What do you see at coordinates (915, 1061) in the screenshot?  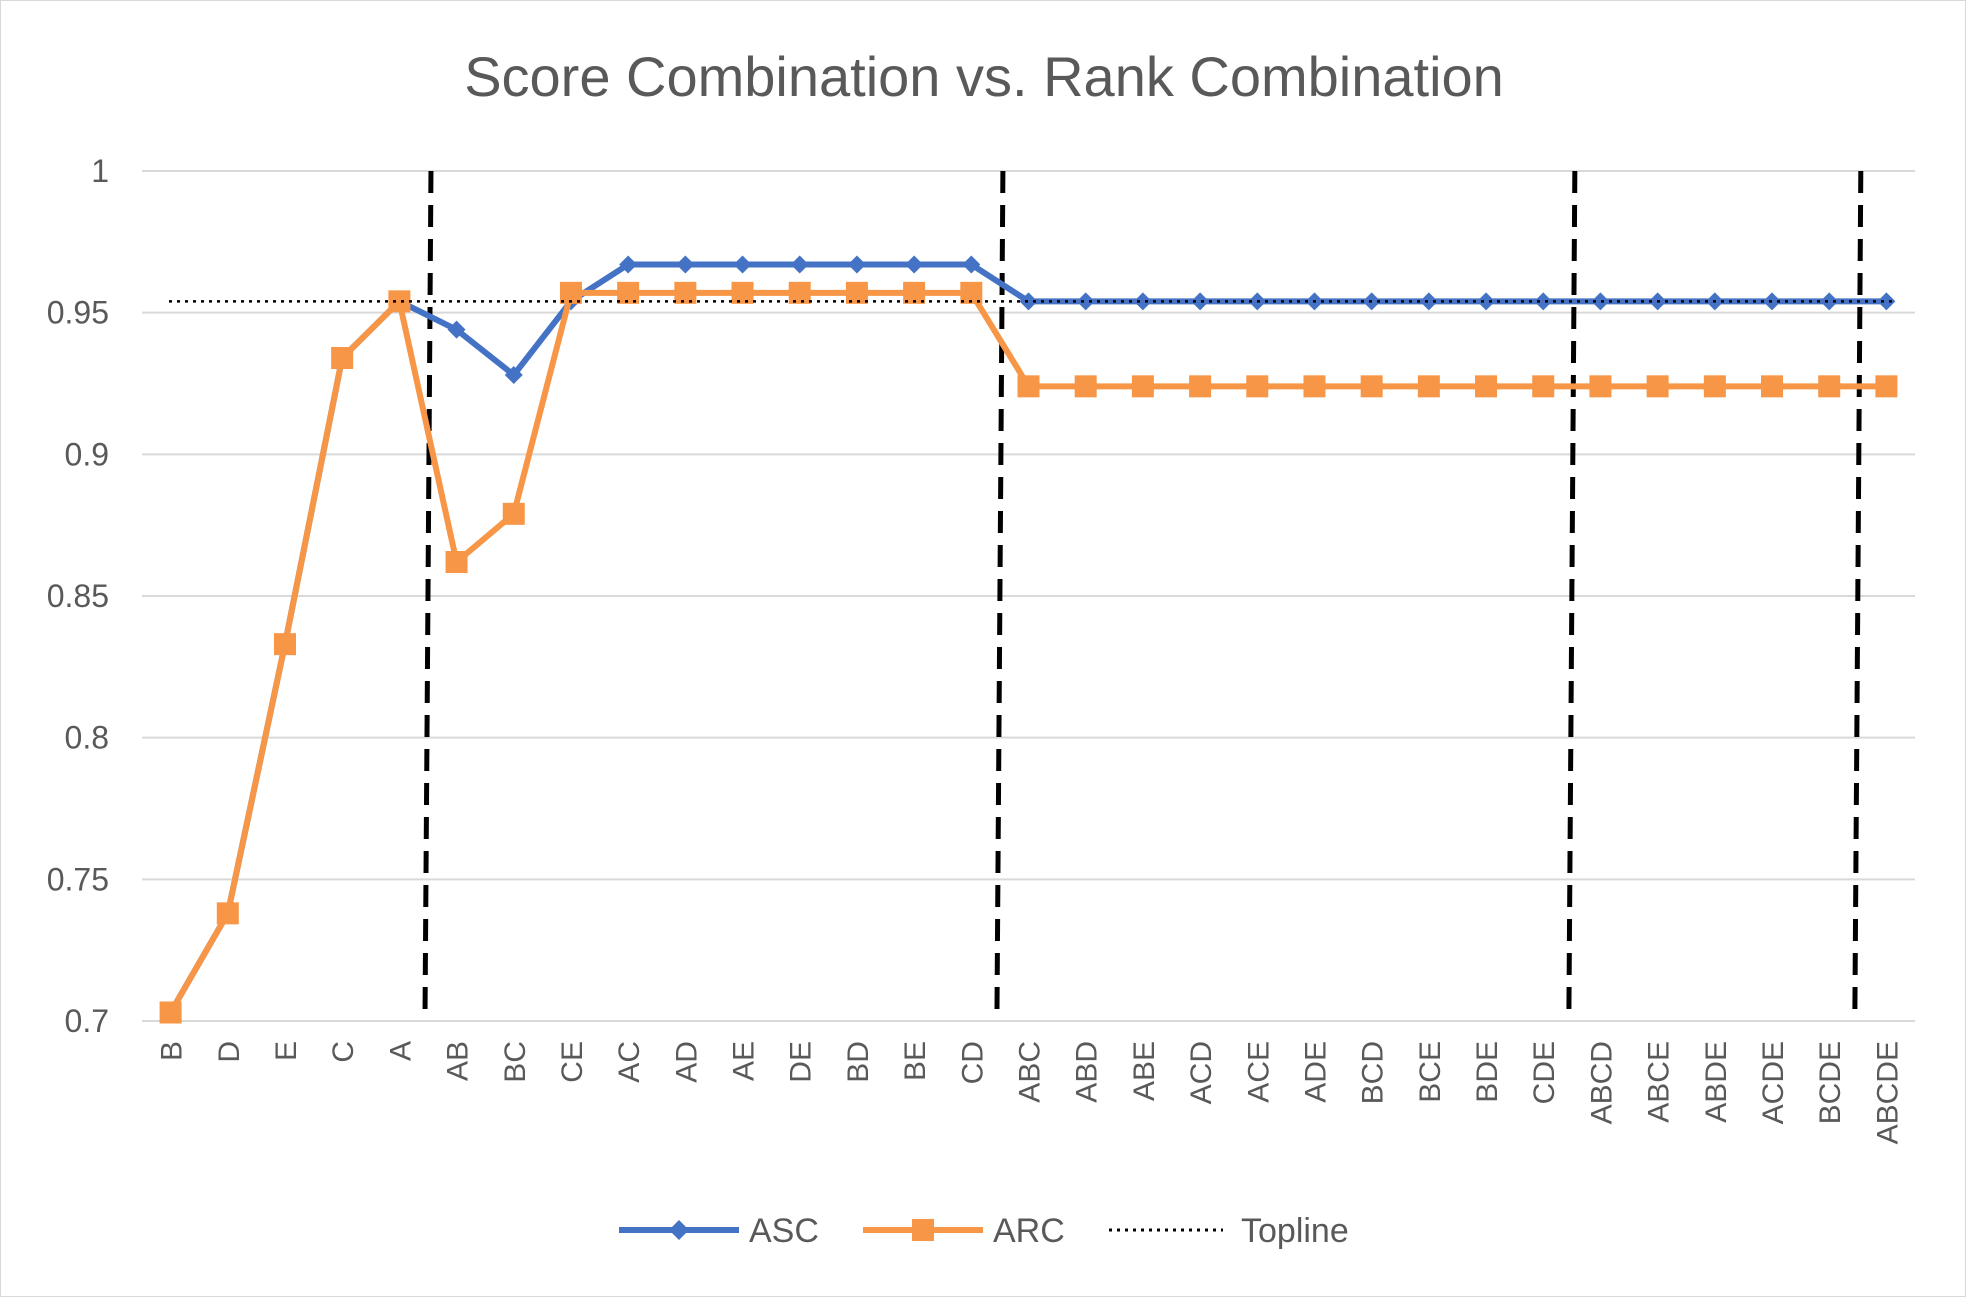 I see `x-tick-label: BE` at bounding box center [915, 1061].